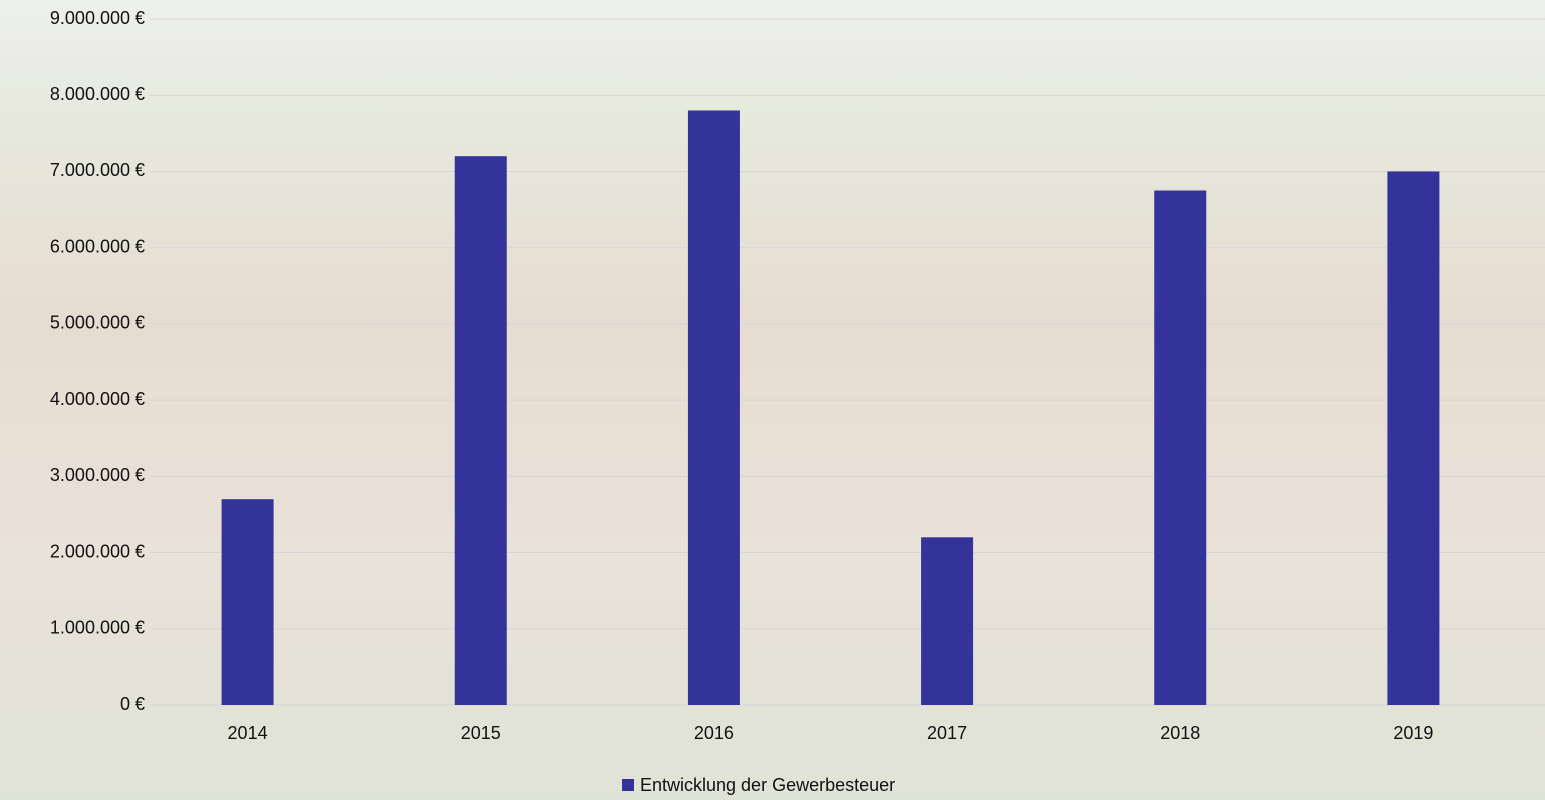 The image size is (1545, 800). I want to click on y-tick-label: 4.000.000 €, so click(97, 399).